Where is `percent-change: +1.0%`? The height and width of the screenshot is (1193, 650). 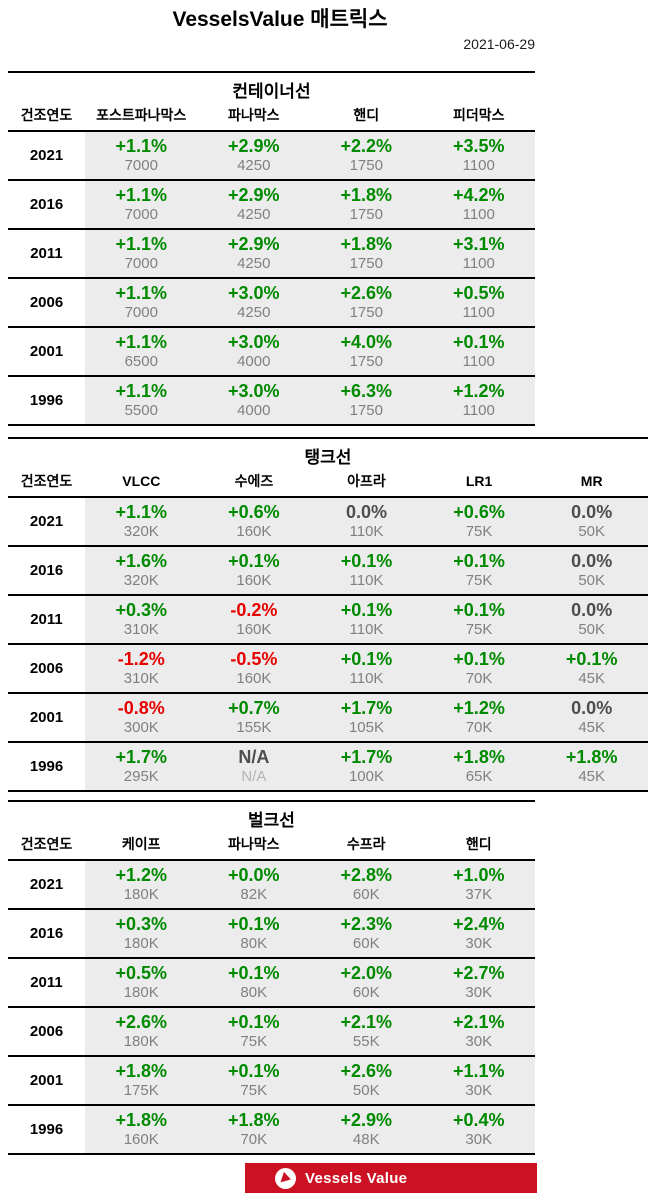
percent-change: +1.0% is located at coordinates (478, 875).